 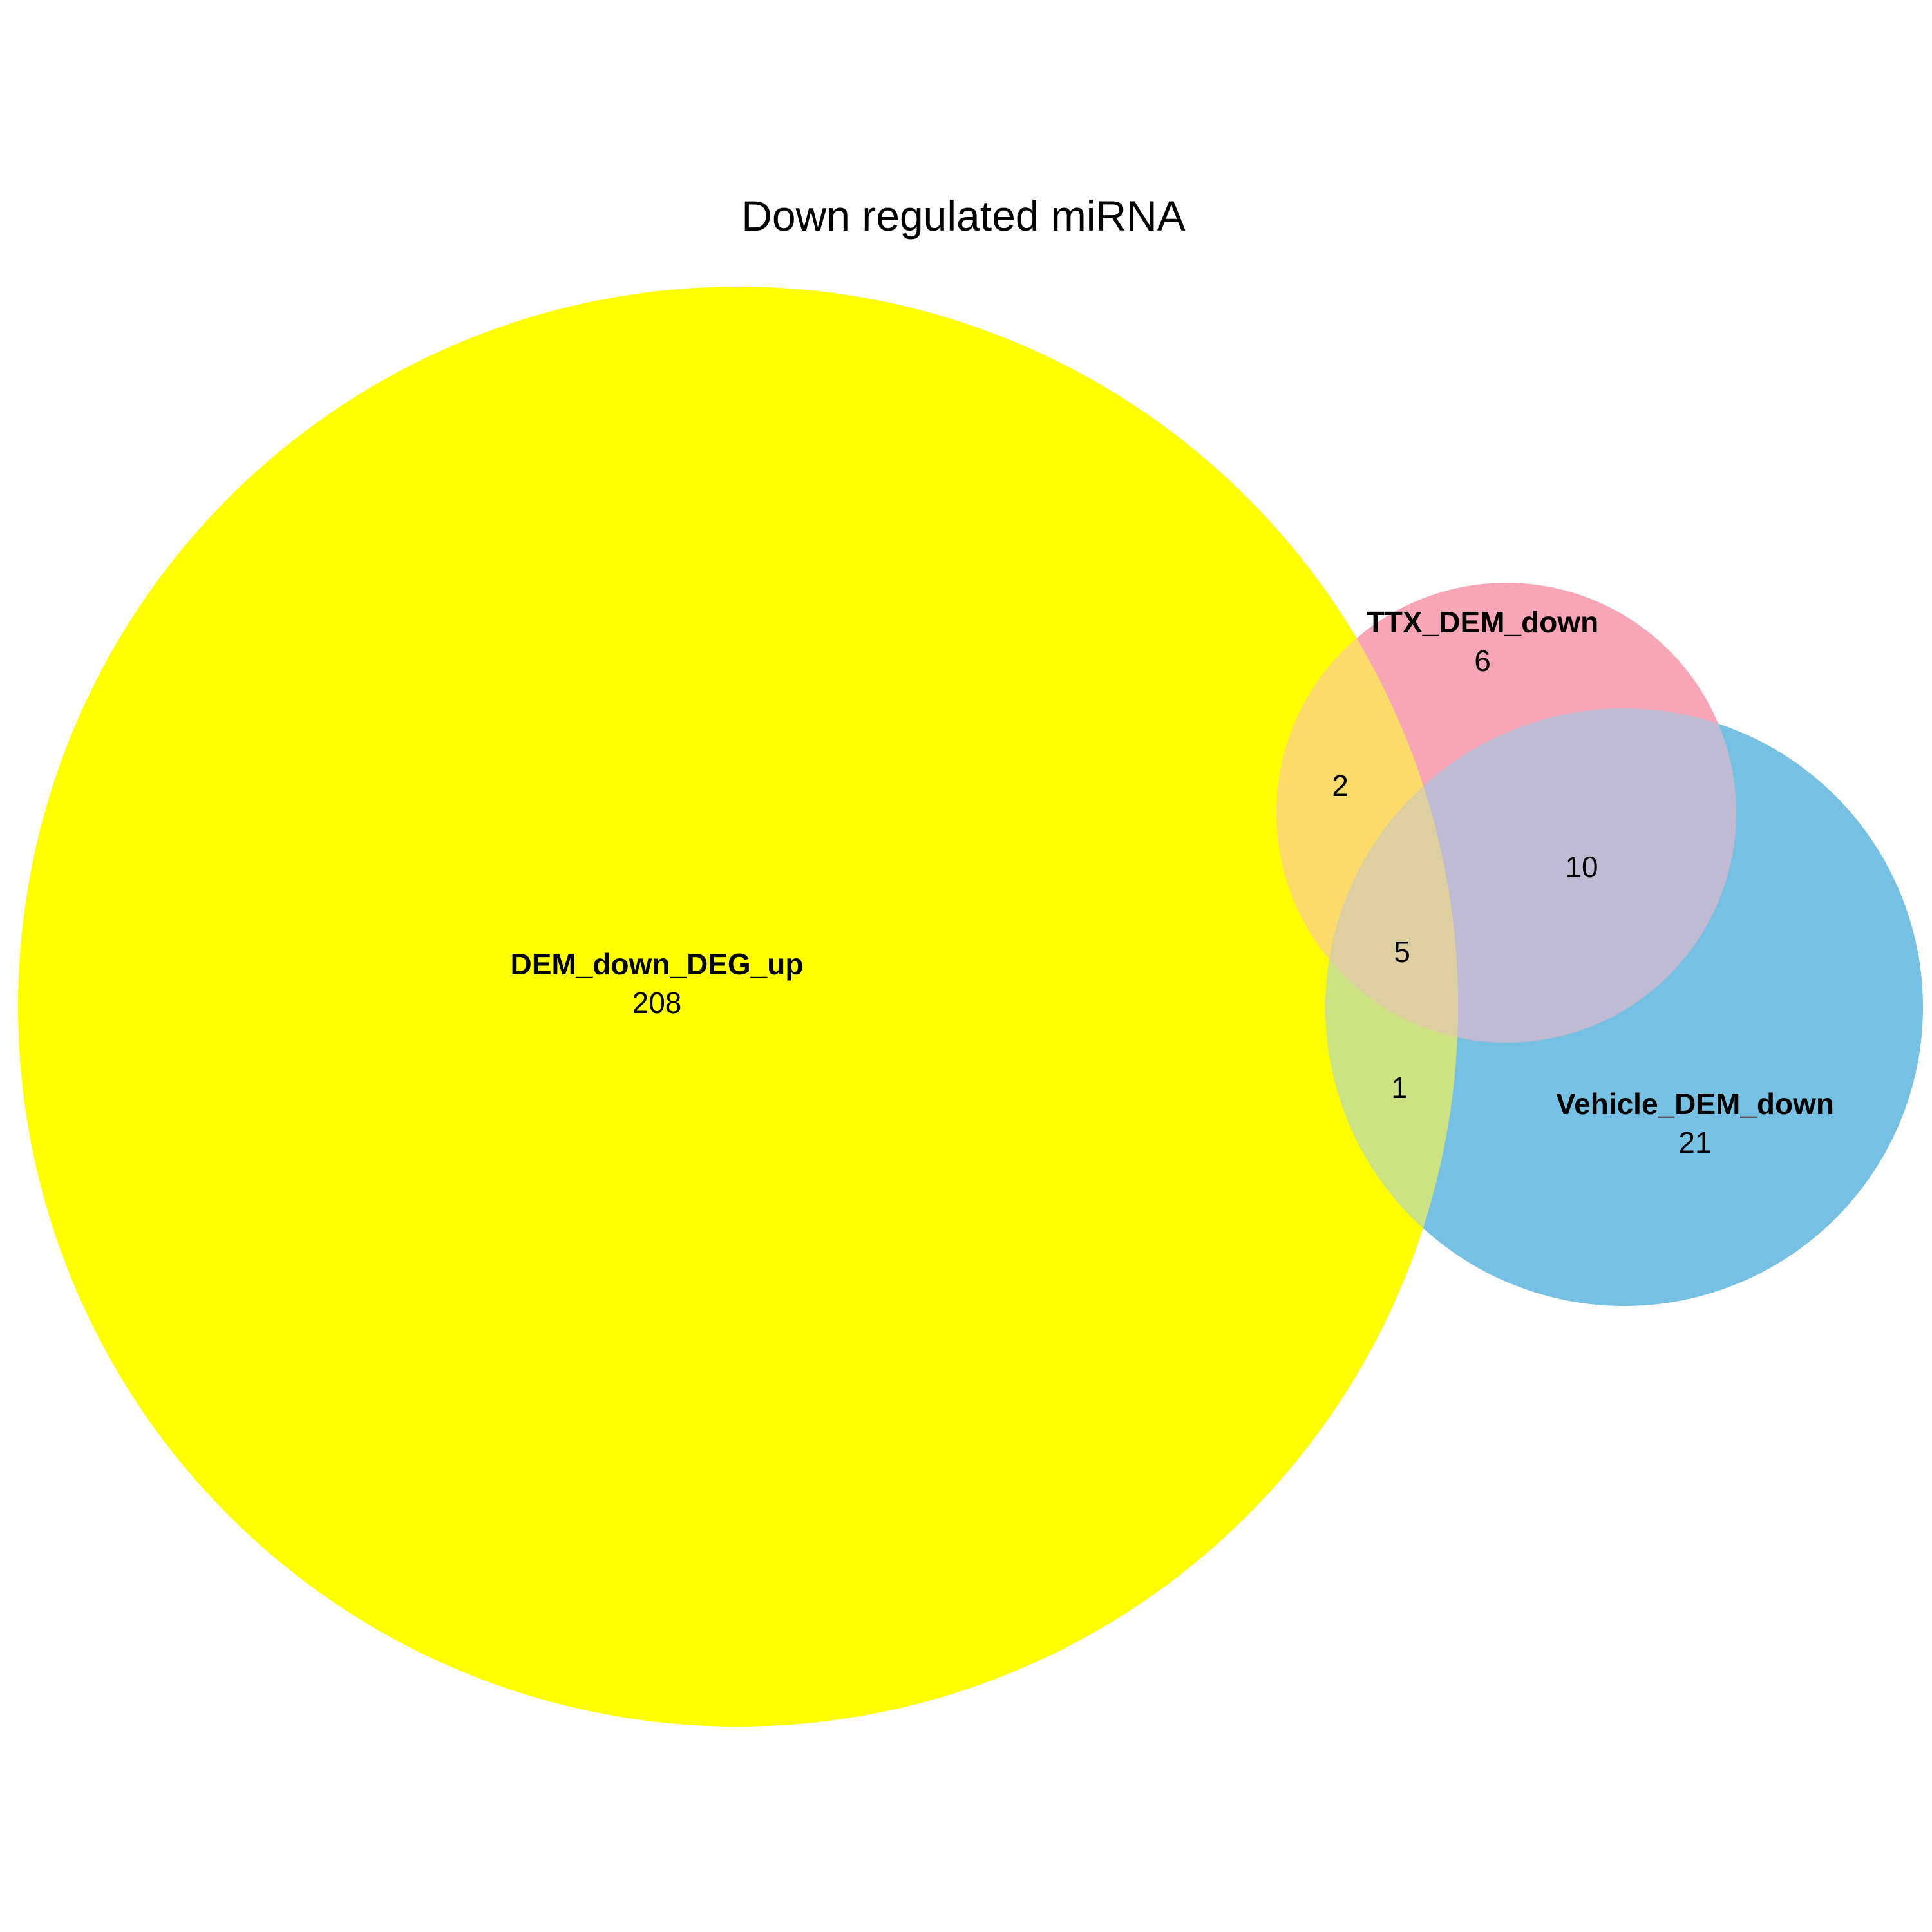 What do you see at coordinates (657, 964) in the screenshot?
I see `set-label-dem-down-deg-up: DEM_down_DEG_up` at bounding box center [657, 964].